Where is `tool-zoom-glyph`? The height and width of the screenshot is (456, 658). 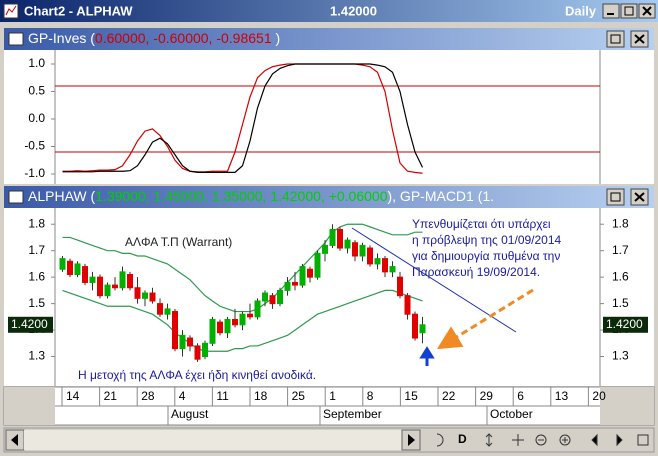
tool-zoom-glyph is located at coordinates (553, 440).